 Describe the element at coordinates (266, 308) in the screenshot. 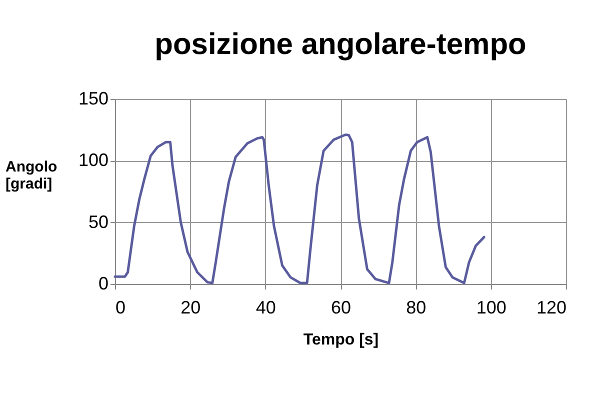

I see `x-tick-label: 40` at that location.